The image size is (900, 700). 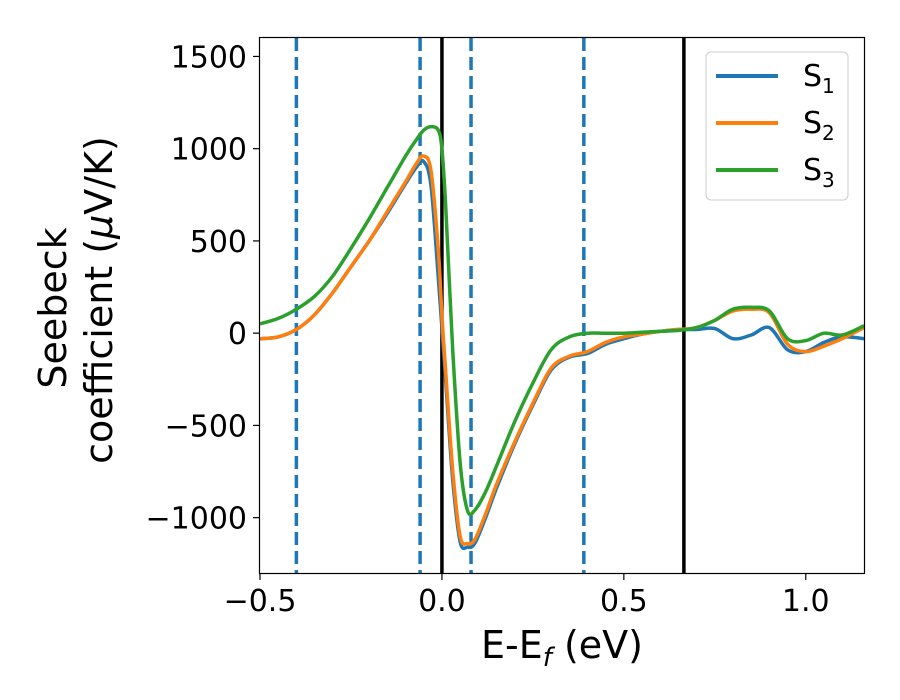 I want to click on x-tick-label: 0.5, so click(x=624, y=601).